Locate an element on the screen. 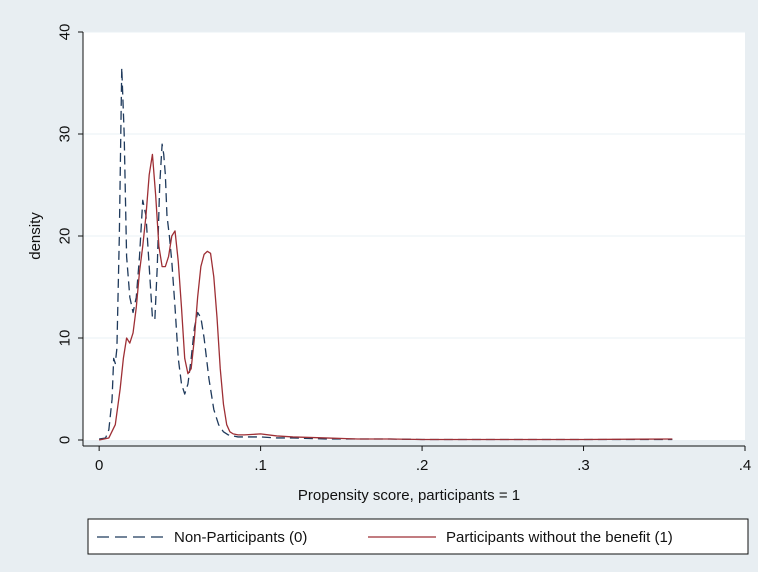 The height and width of the screenshot is (572, 758). y-ticks: 0 10 20 30 40 is located at coordinates (70, 234).